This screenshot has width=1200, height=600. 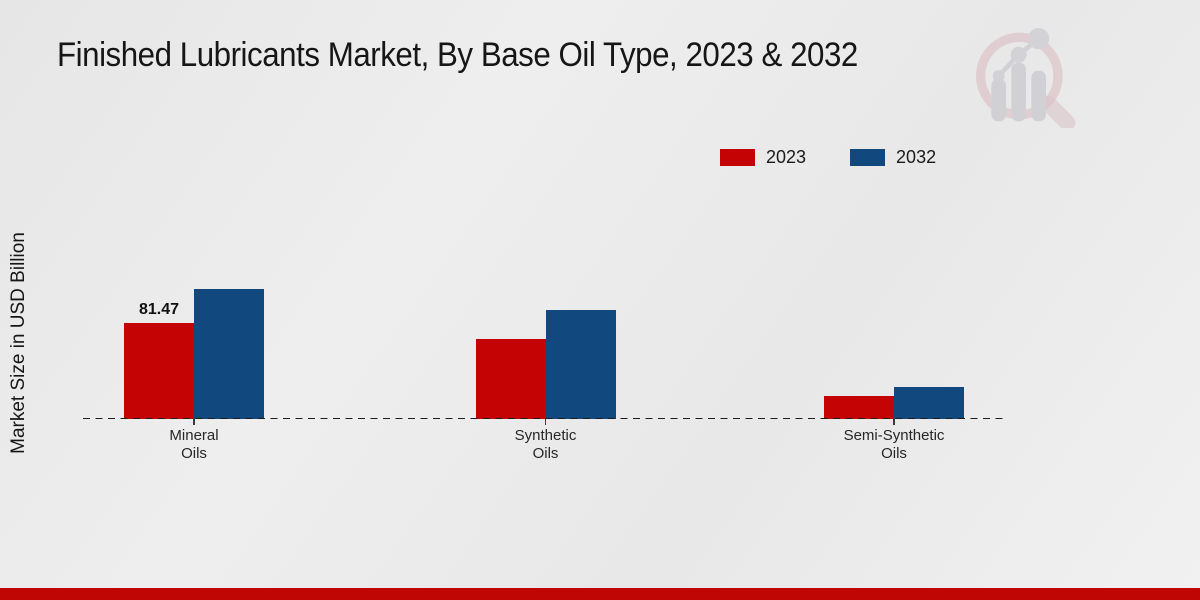 What do you see at coordinates (916, 157) in the screenshot?
I see `legend-label: 2032` at bounding box center [916, 157].